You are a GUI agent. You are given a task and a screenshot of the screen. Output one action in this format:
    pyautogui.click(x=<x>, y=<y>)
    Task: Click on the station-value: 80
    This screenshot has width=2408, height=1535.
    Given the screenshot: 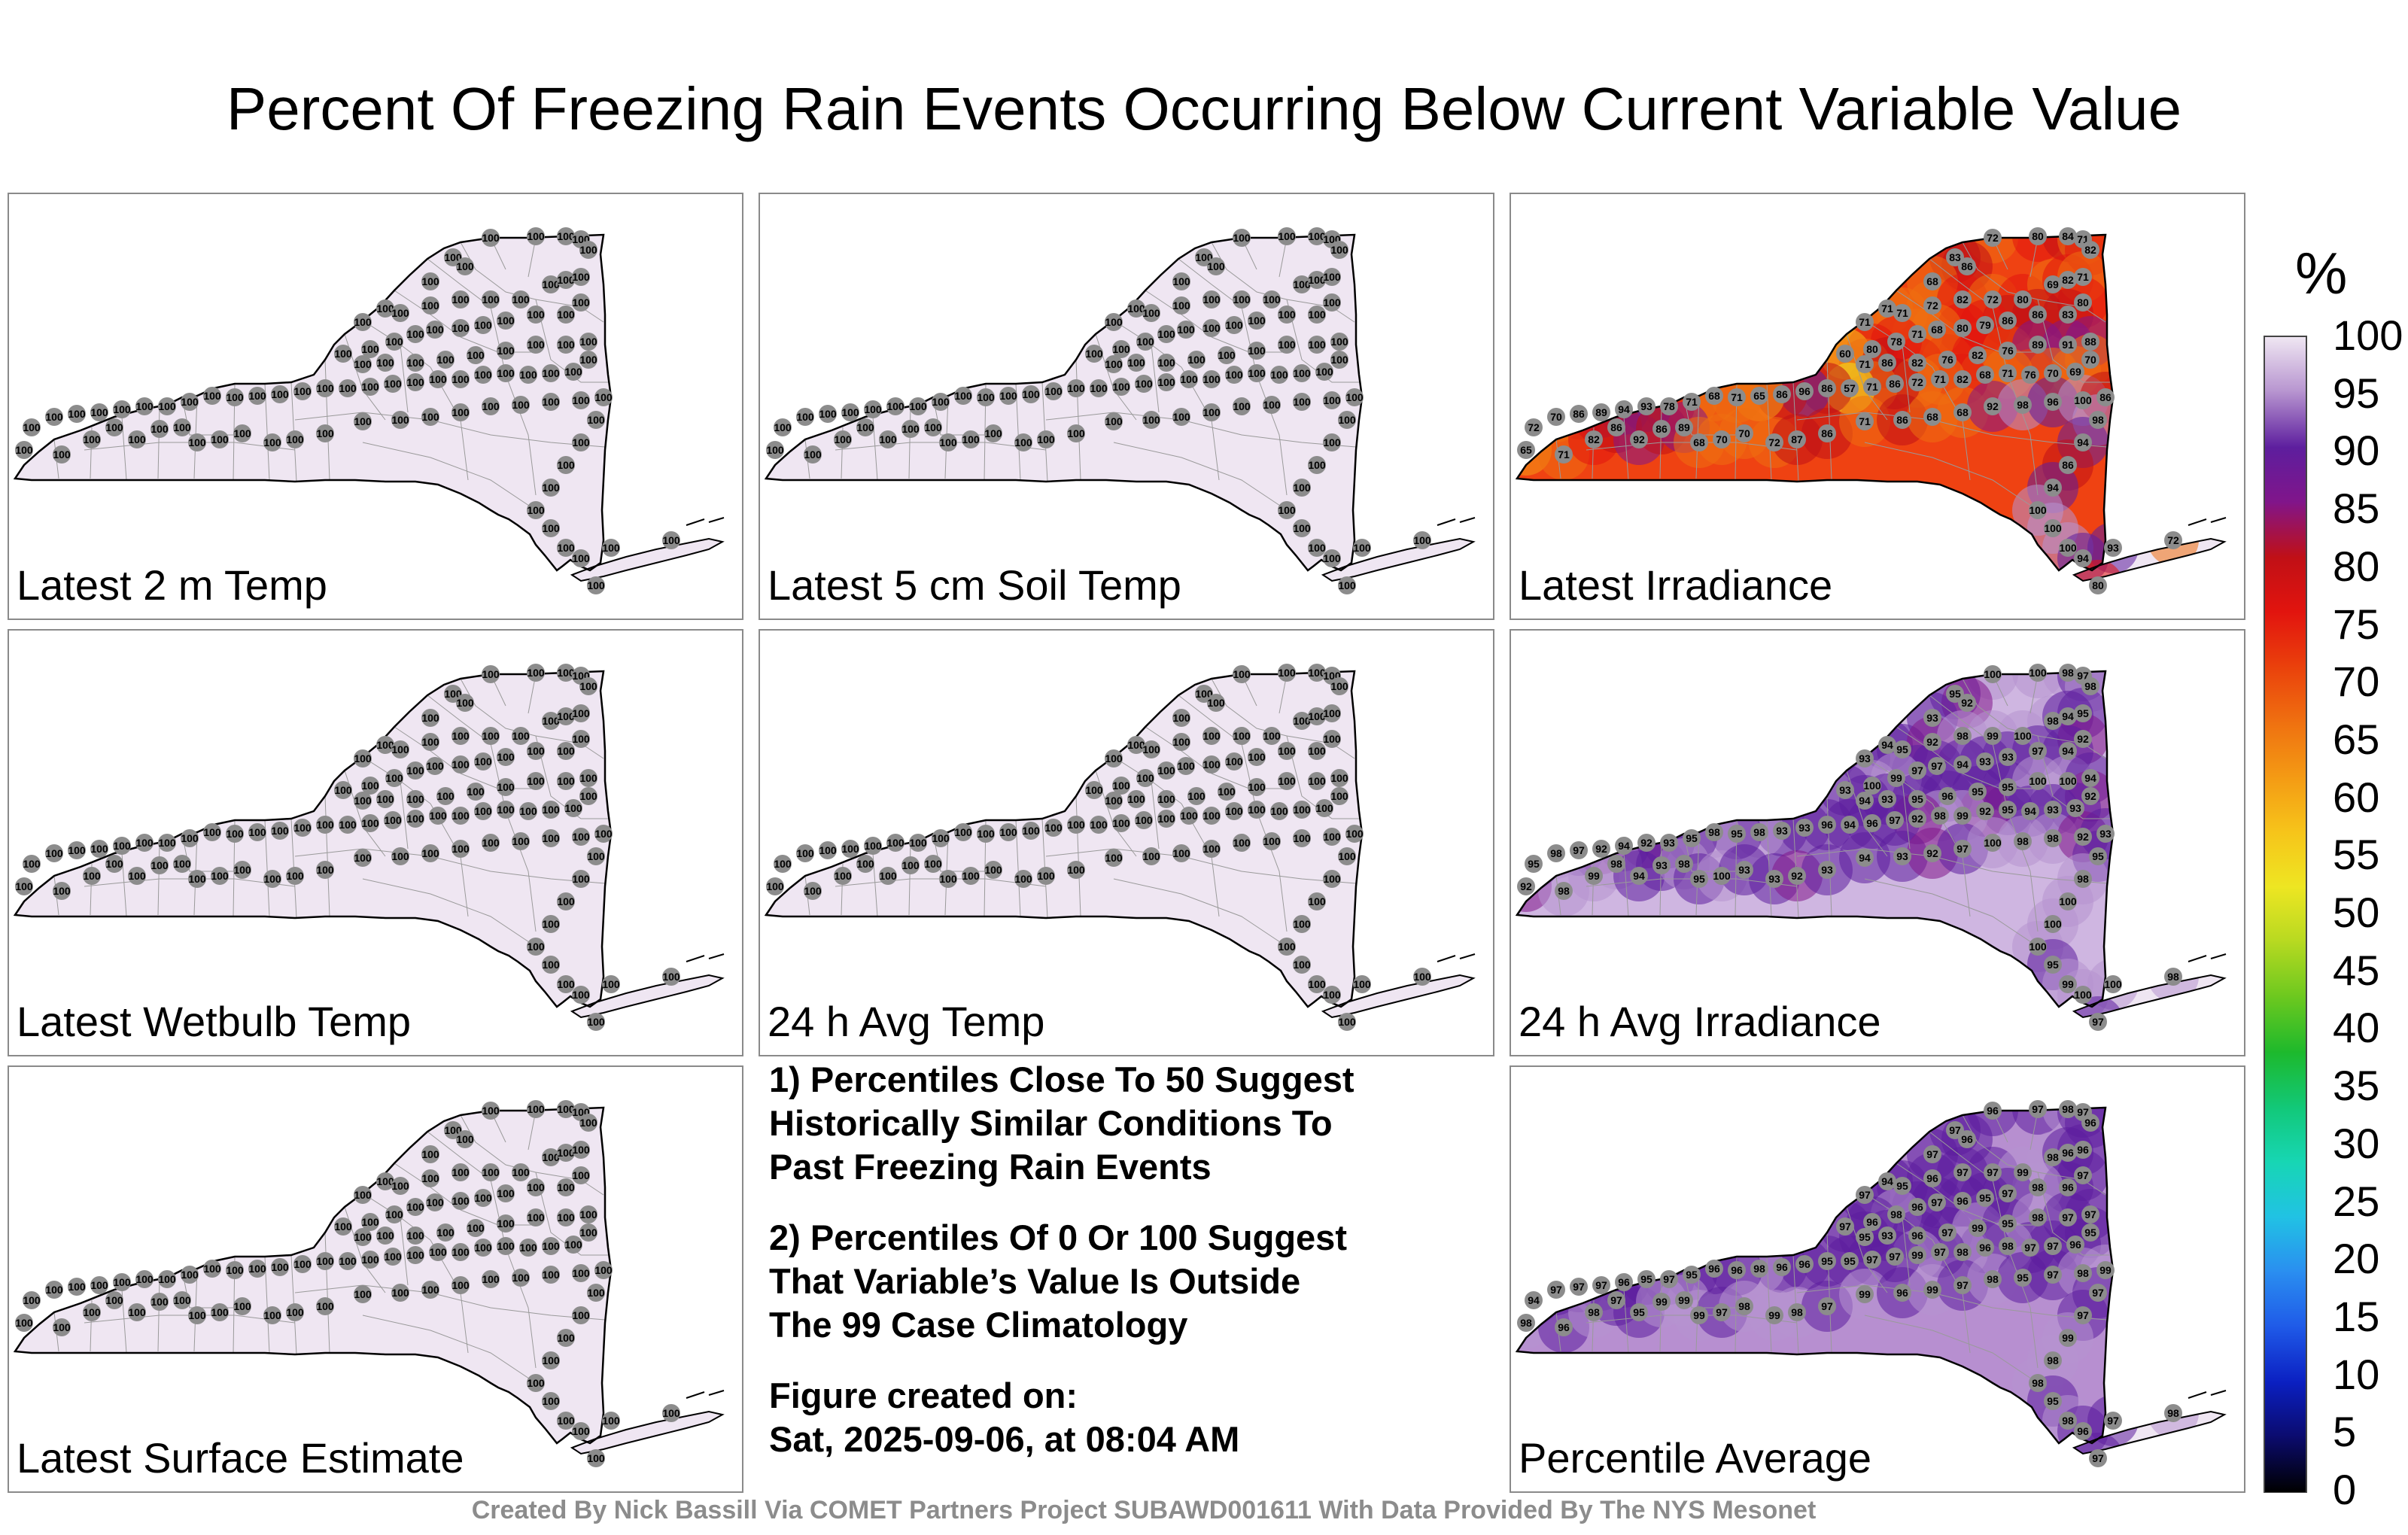 What is the action you would take?
    pyautogui.click(x=2023, y=299)
    